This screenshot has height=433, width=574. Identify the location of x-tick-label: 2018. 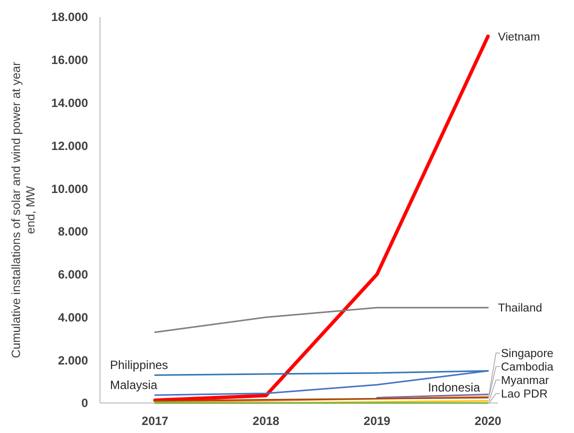
(266, 421).